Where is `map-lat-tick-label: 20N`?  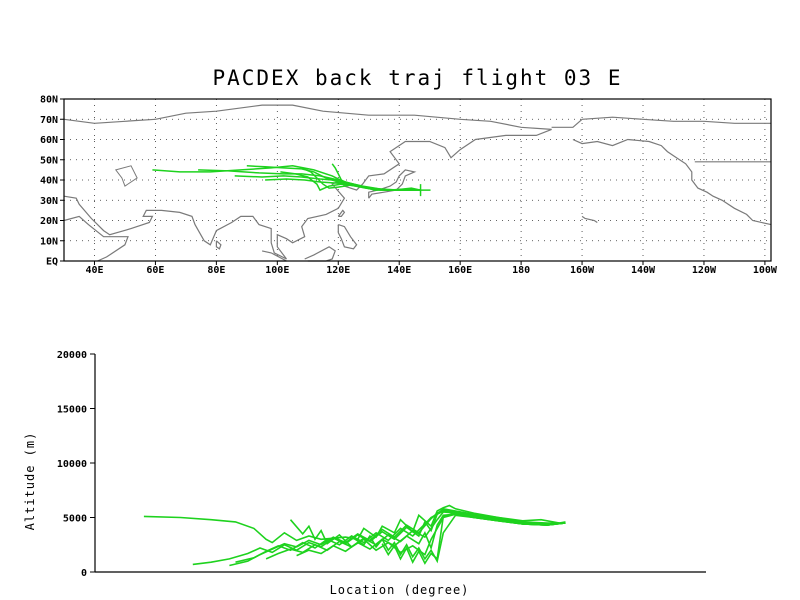
map-lat-tick-label: 20N is located at coordinates (49, 221).